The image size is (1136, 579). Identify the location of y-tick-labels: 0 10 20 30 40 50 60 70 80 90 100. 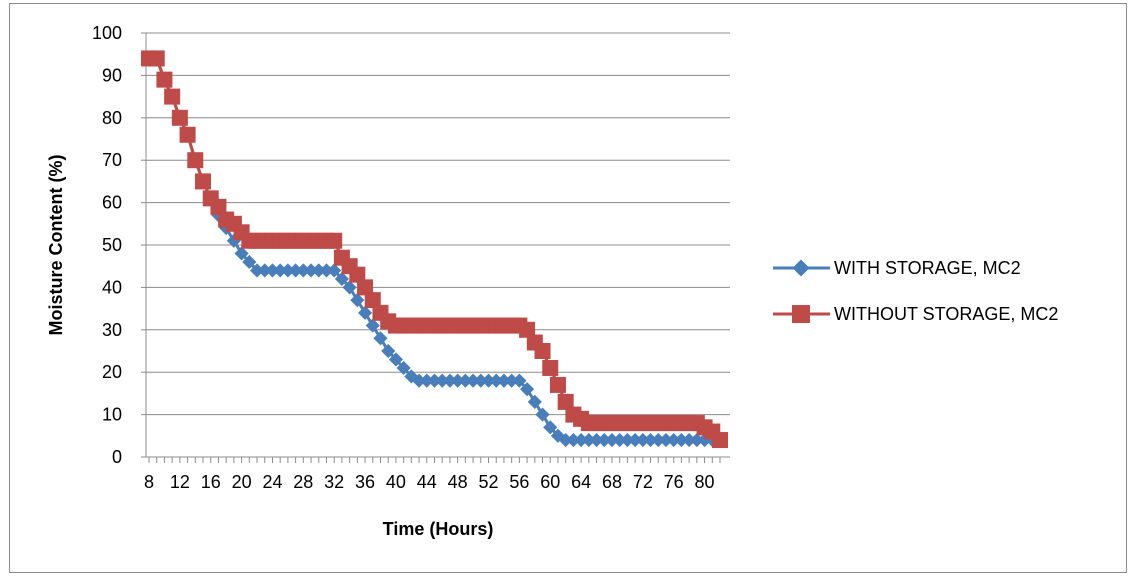
(107, 245).